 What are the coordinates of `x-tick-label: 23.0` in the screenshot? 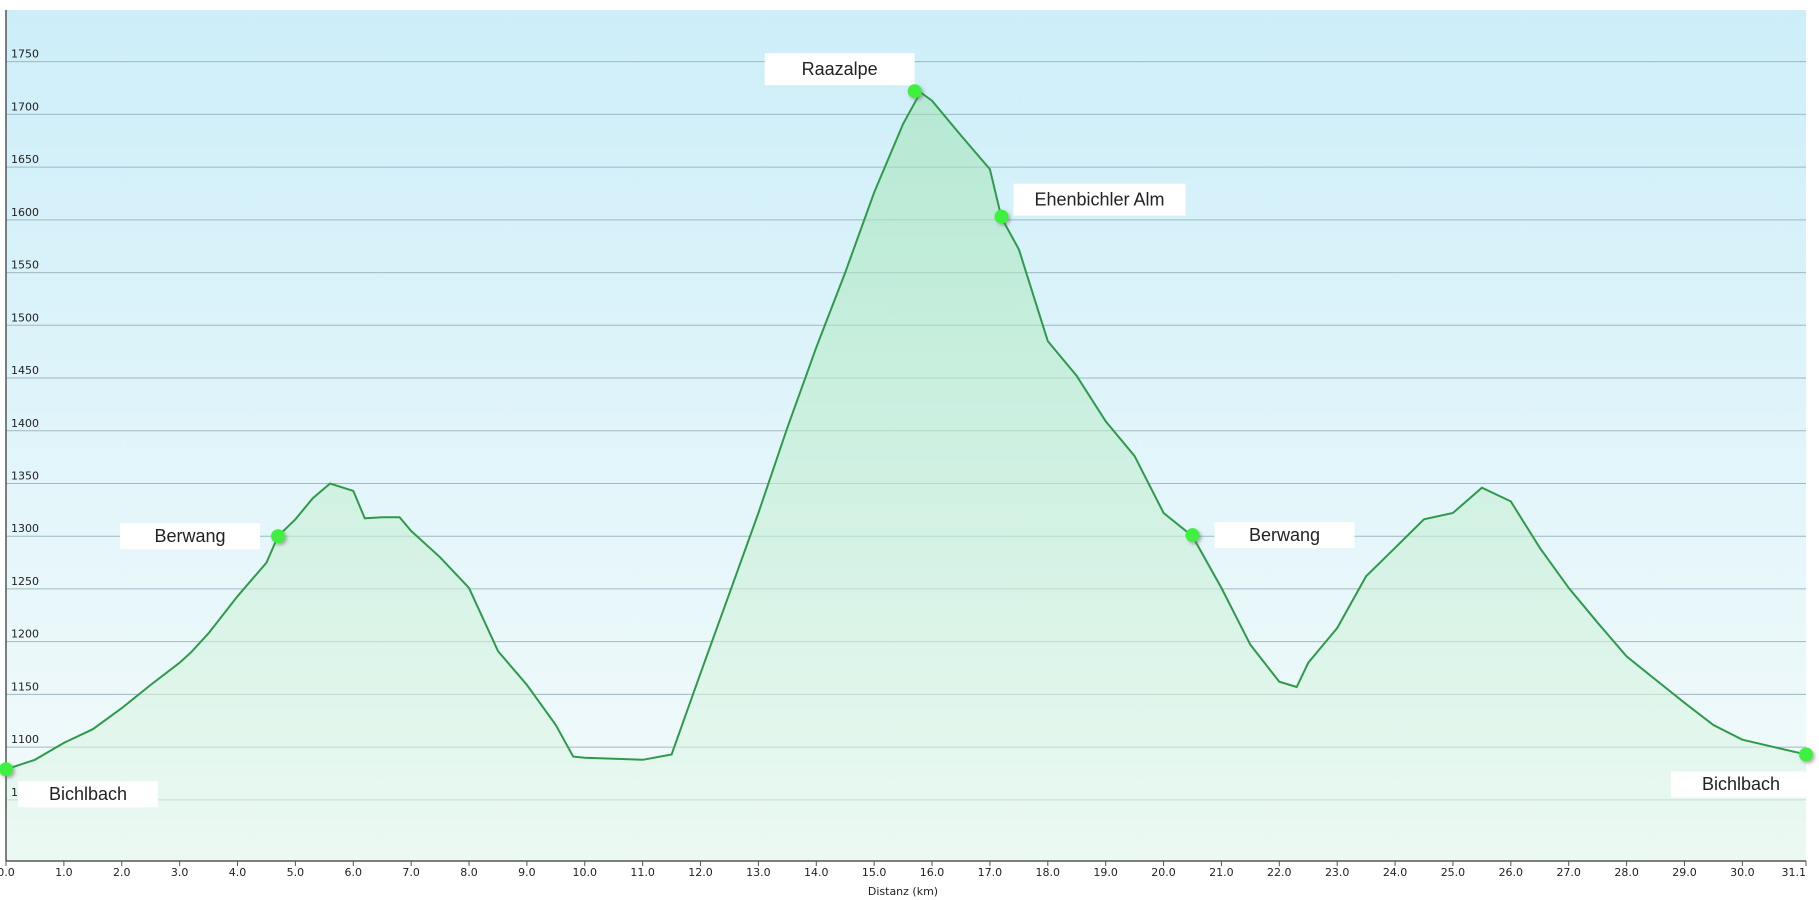 It's located at (1337, 872).